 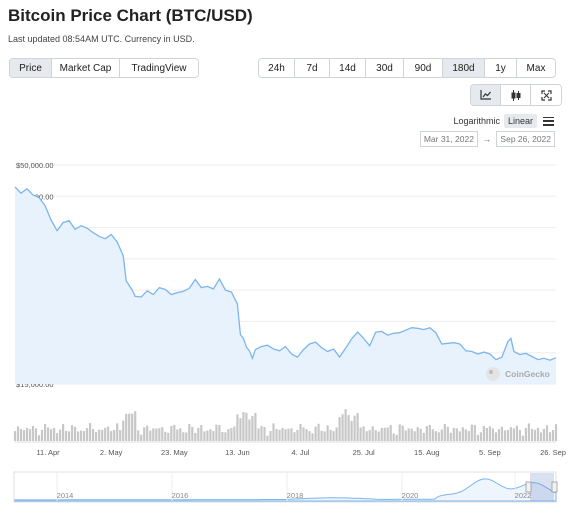 What do you see at coordinates (536, 68) in the screenshot?
I see `range-max-button: Max` at bounding box center [536, 68].